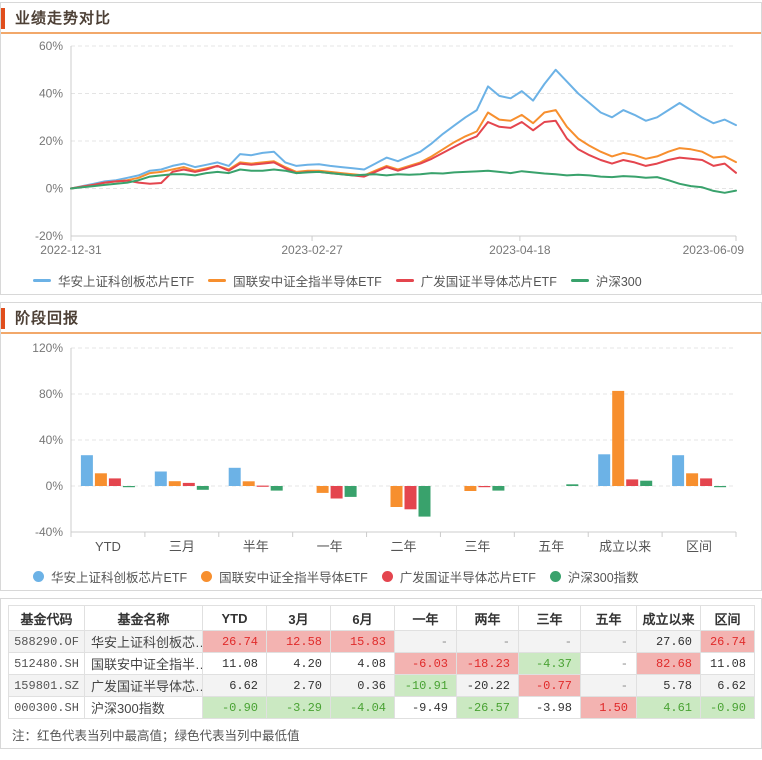 The height and width of the screenshot is (760, 762). What do you see at coordinates (714, 250) in the screenshot?
I see `x-axis-tick: 2023-06-09` at bounding box center [714, 250].